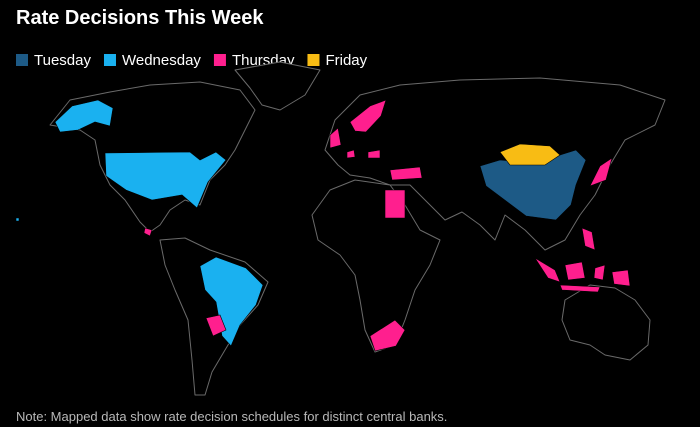  I want to click on australia, so click(606, 322).